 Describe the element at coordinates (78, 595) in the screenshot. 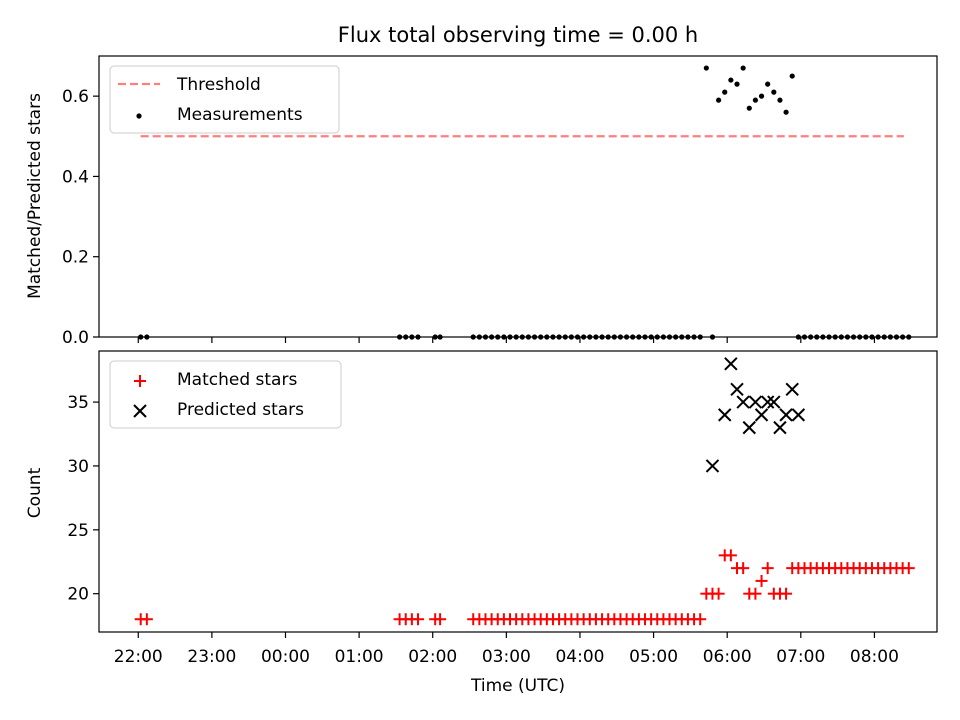

I see `bottom-y-tick-label: 20` at that location.